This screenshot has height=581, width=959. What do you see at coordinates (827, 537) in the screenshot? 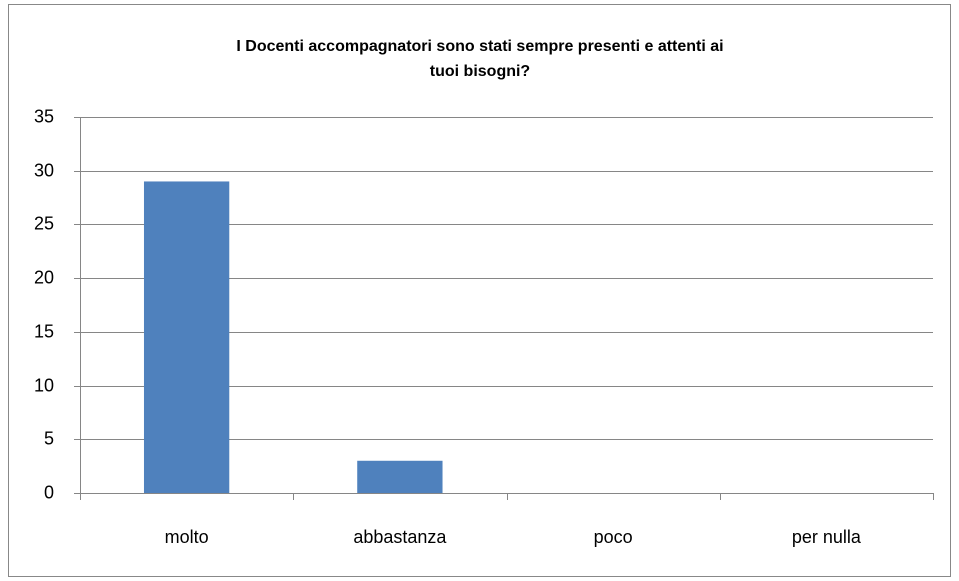
I see `x-tick-label: per nulla` at bounding box center [827, 537].